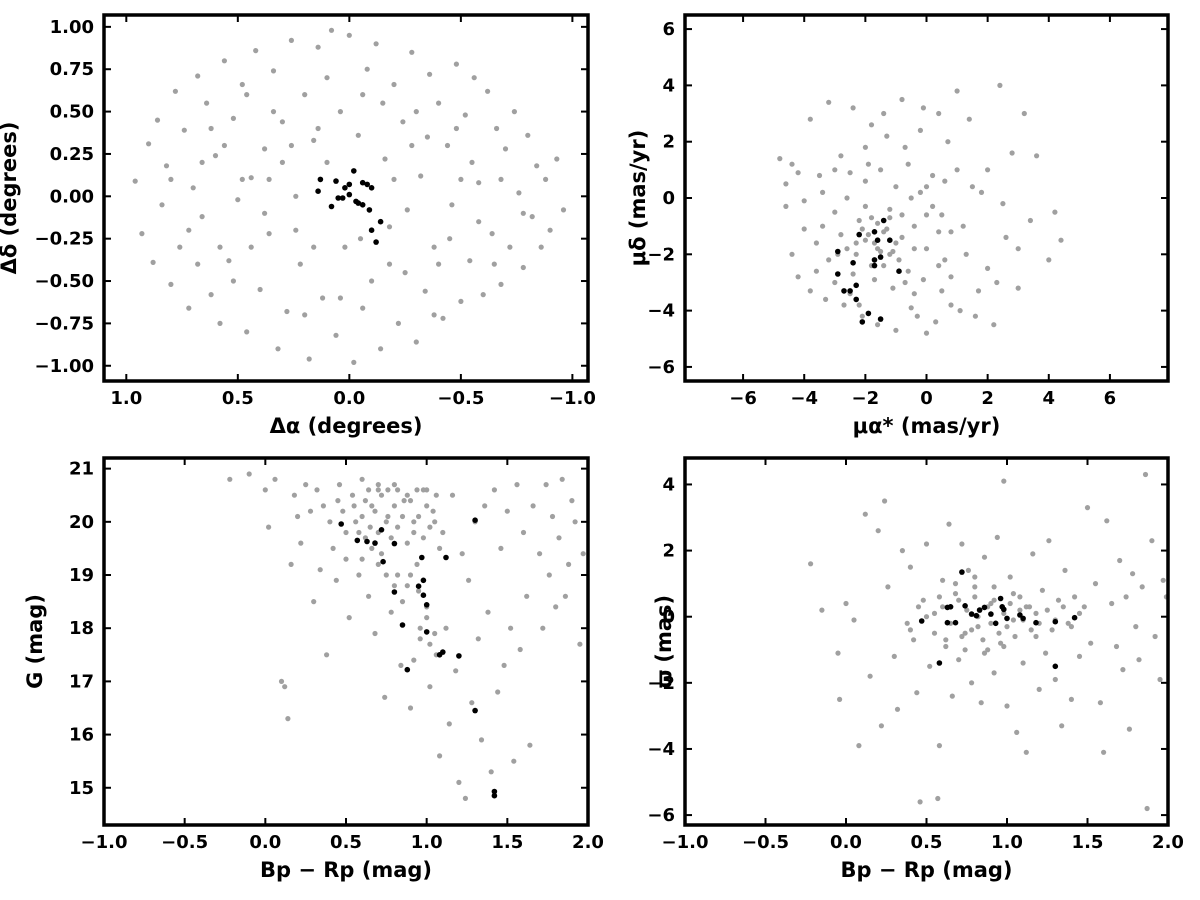 The width and height of the screenshot is (1200, 900). What do you see at coordinates (866, 398) in the screenshot?
I see `x-tick-label: −2` at bounding box center [866, 398].